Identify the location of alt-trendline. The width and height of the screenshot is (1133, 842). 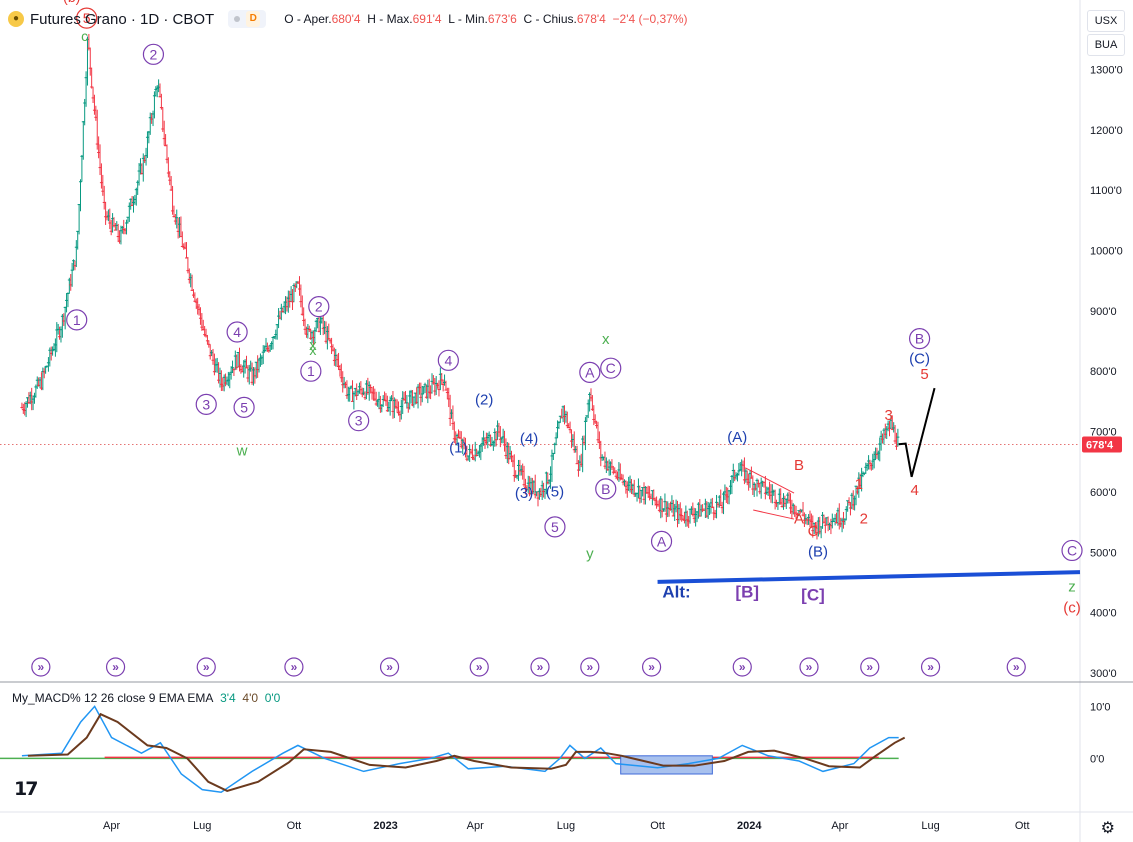
(869, 577).